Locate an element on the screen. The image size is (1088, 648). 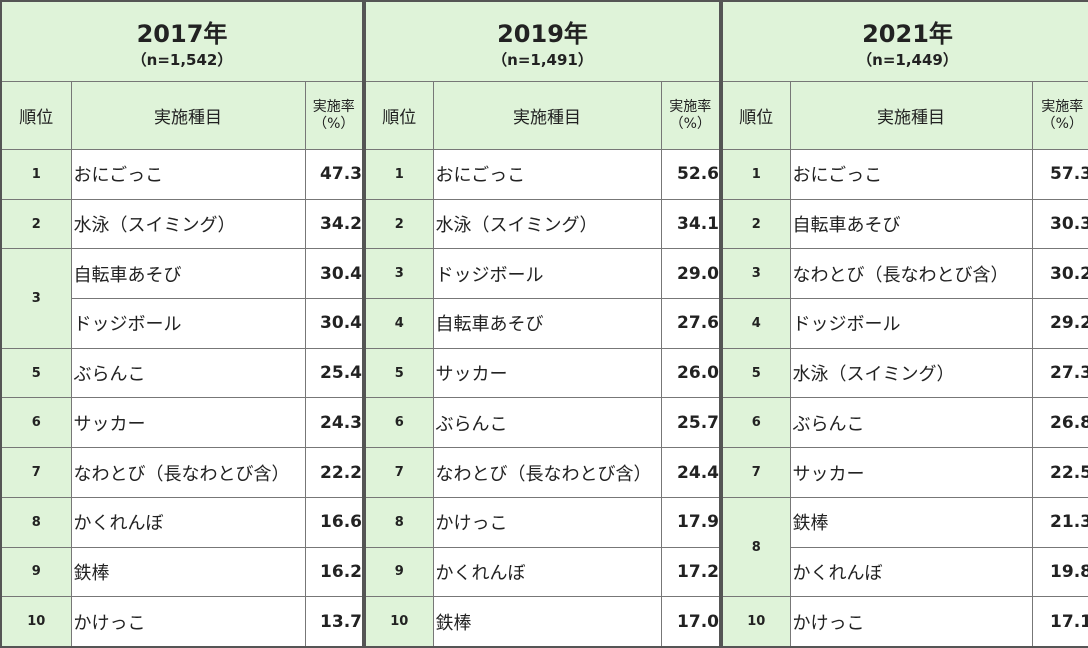
rate: 21.3 is located at coordinates (1059, 522).